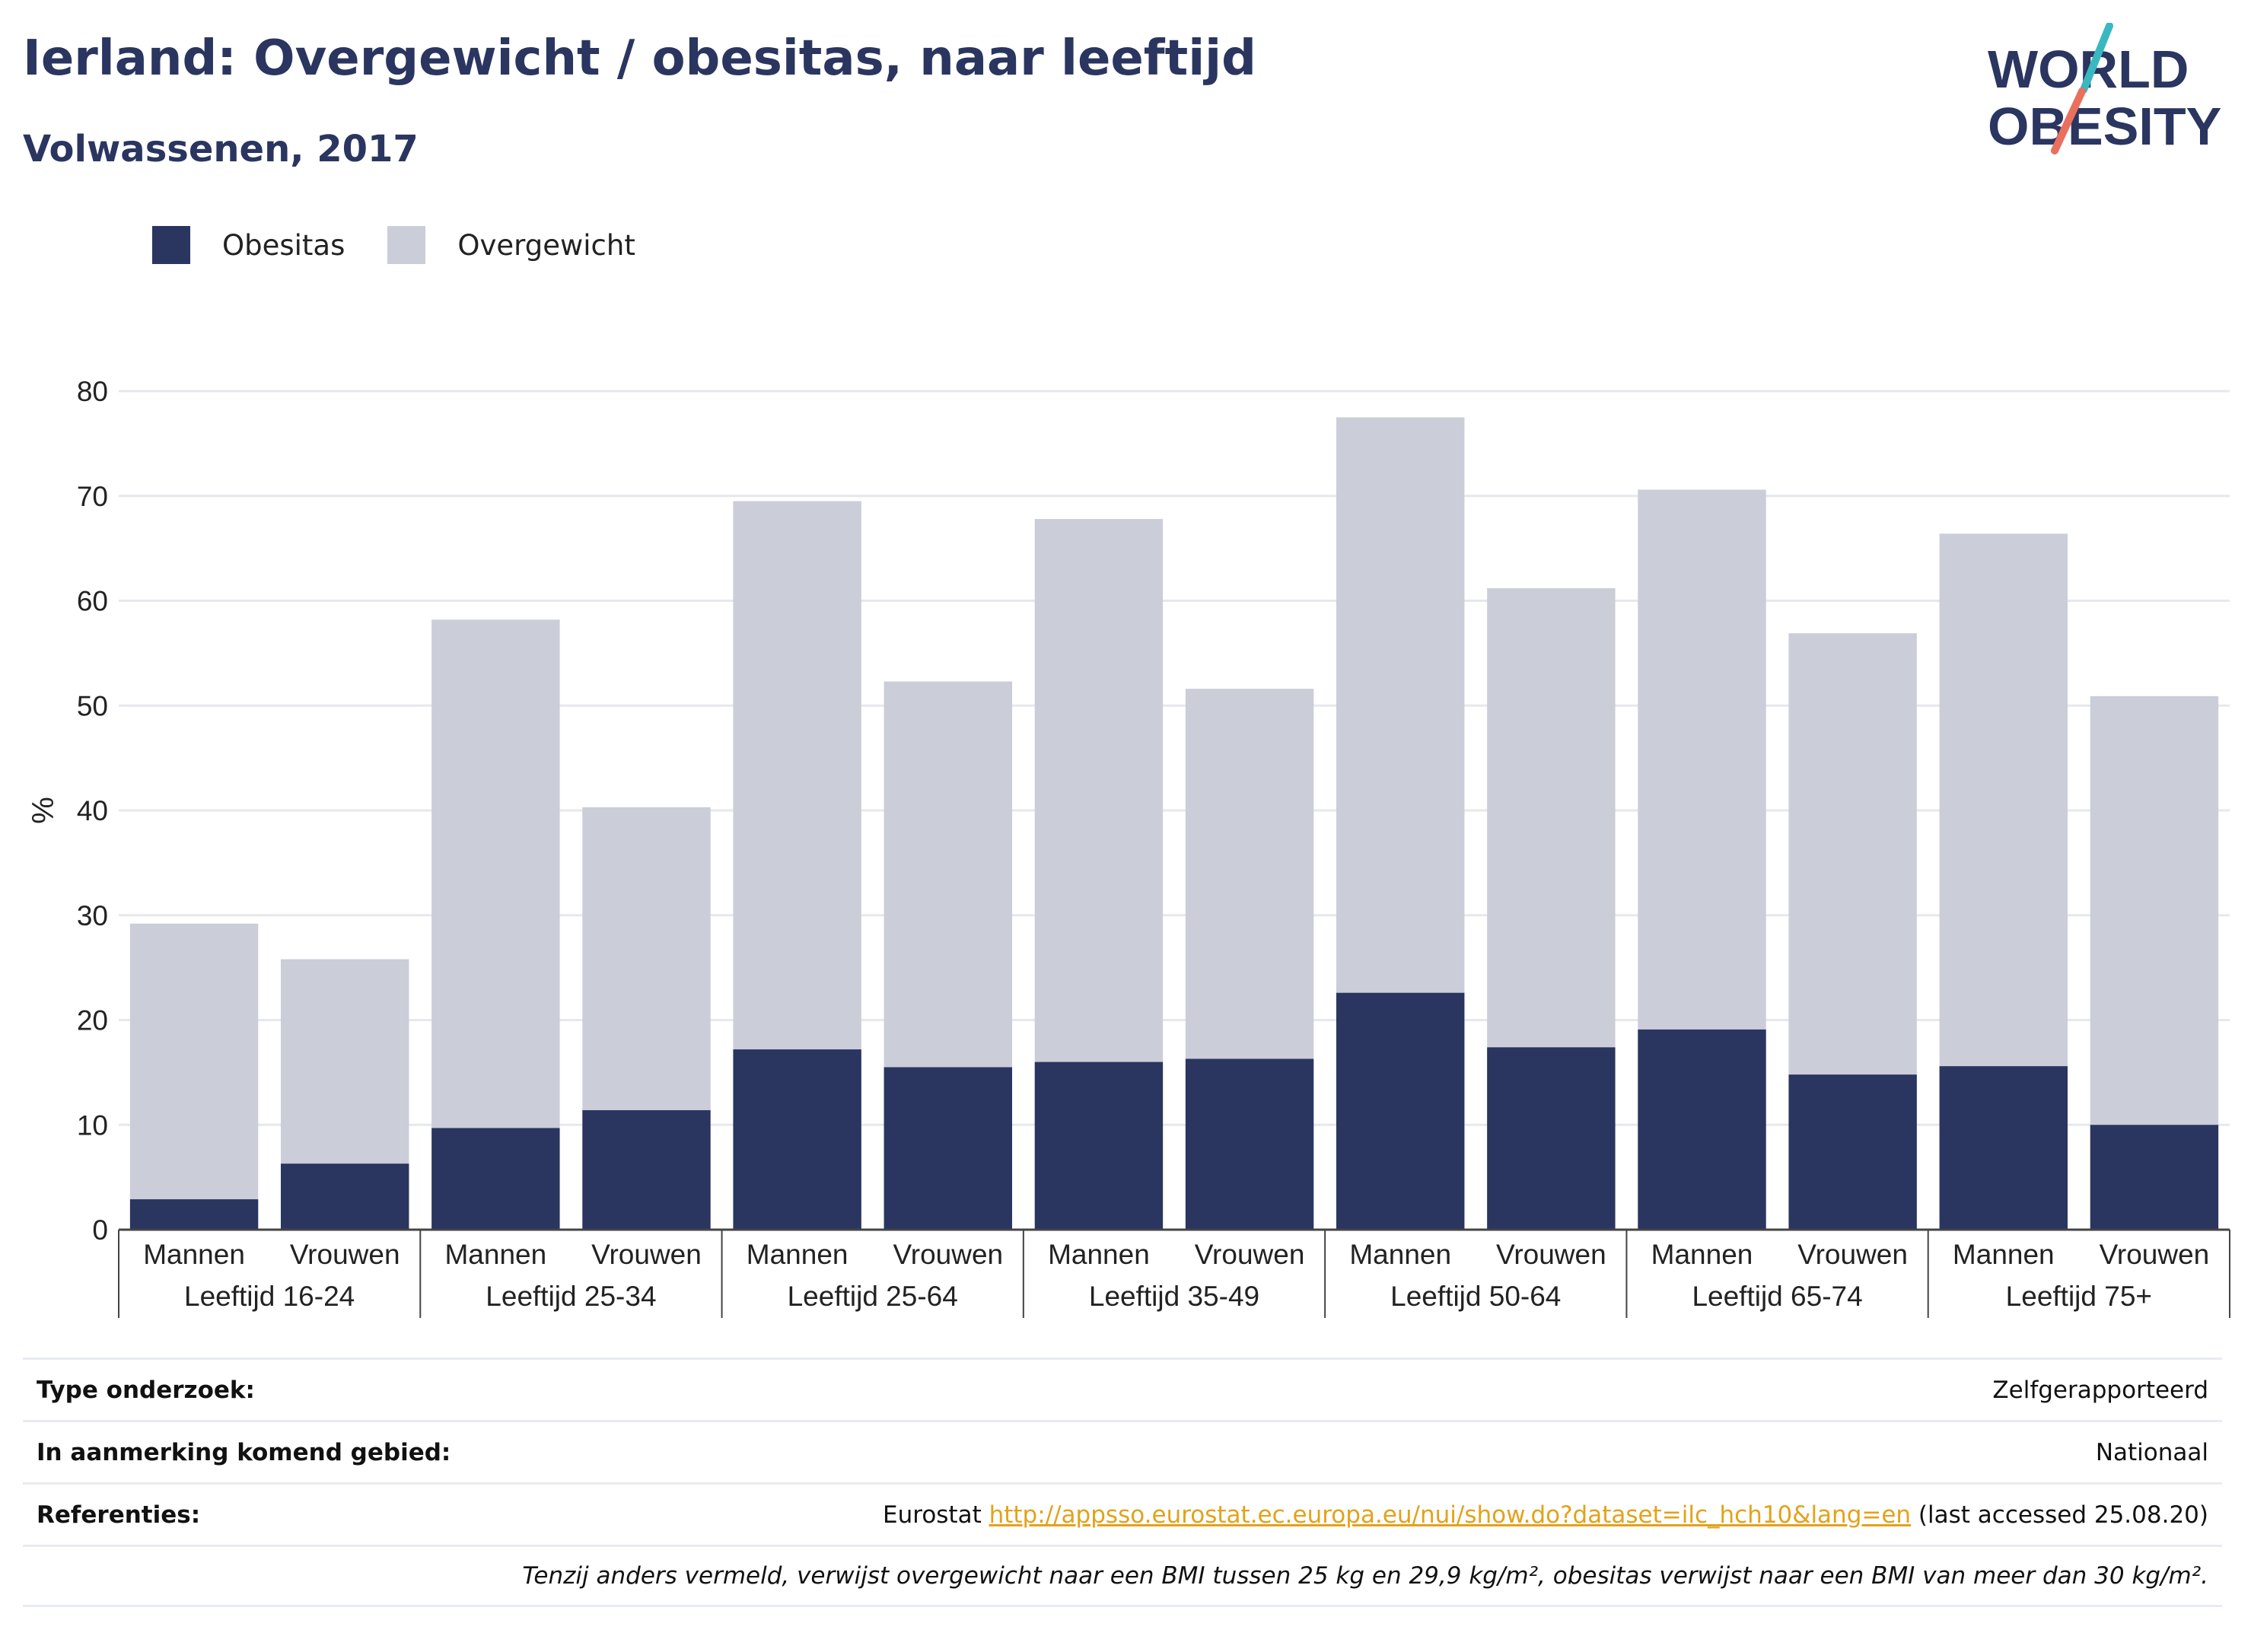 This screenshot has height=1652, width=2251. Describe the element at coordinates (2096, 58) in the screenshot. I see `logo-slash-teal` at that location.